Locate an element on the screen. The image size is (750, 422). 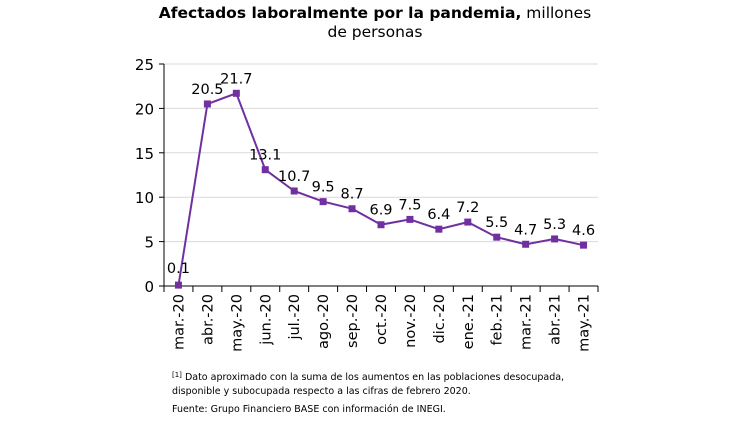
data-label: 10.7 is located at coordinates (294, 177).